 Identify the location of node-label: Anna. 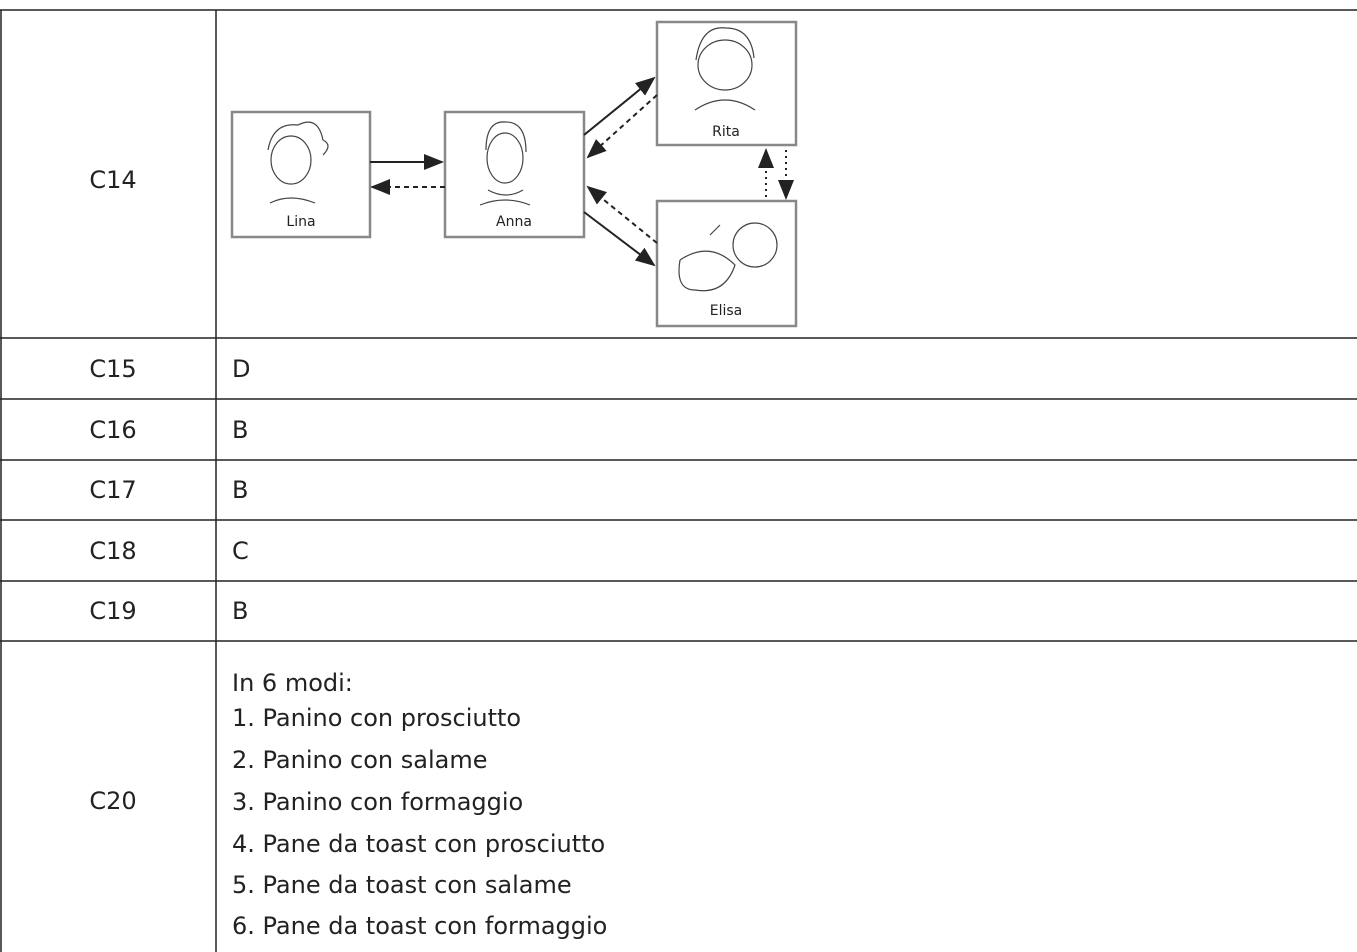
(514, 222).